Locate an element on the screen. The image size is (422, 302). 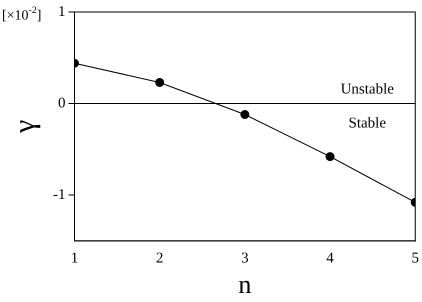
annotation: Unstable is located at coordinates (367, 89).